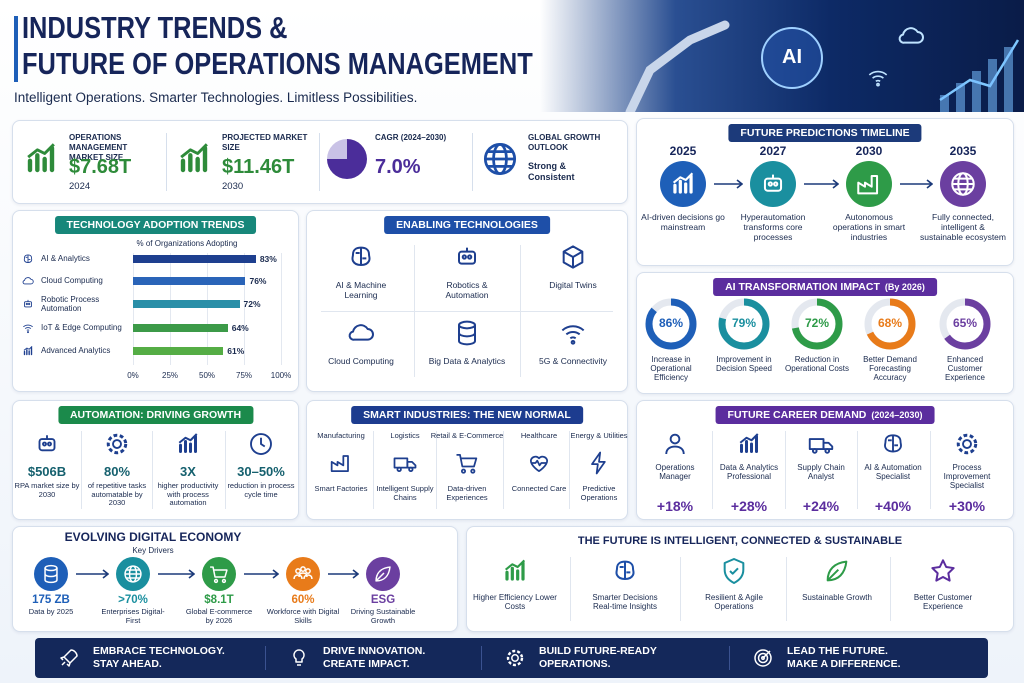 Image resolution: width=1024 pixels, height=683 pixels. I want to click on footer-text: EMBRACE TECHNOLOGY. STAY AHEAD., so click(159, 658).